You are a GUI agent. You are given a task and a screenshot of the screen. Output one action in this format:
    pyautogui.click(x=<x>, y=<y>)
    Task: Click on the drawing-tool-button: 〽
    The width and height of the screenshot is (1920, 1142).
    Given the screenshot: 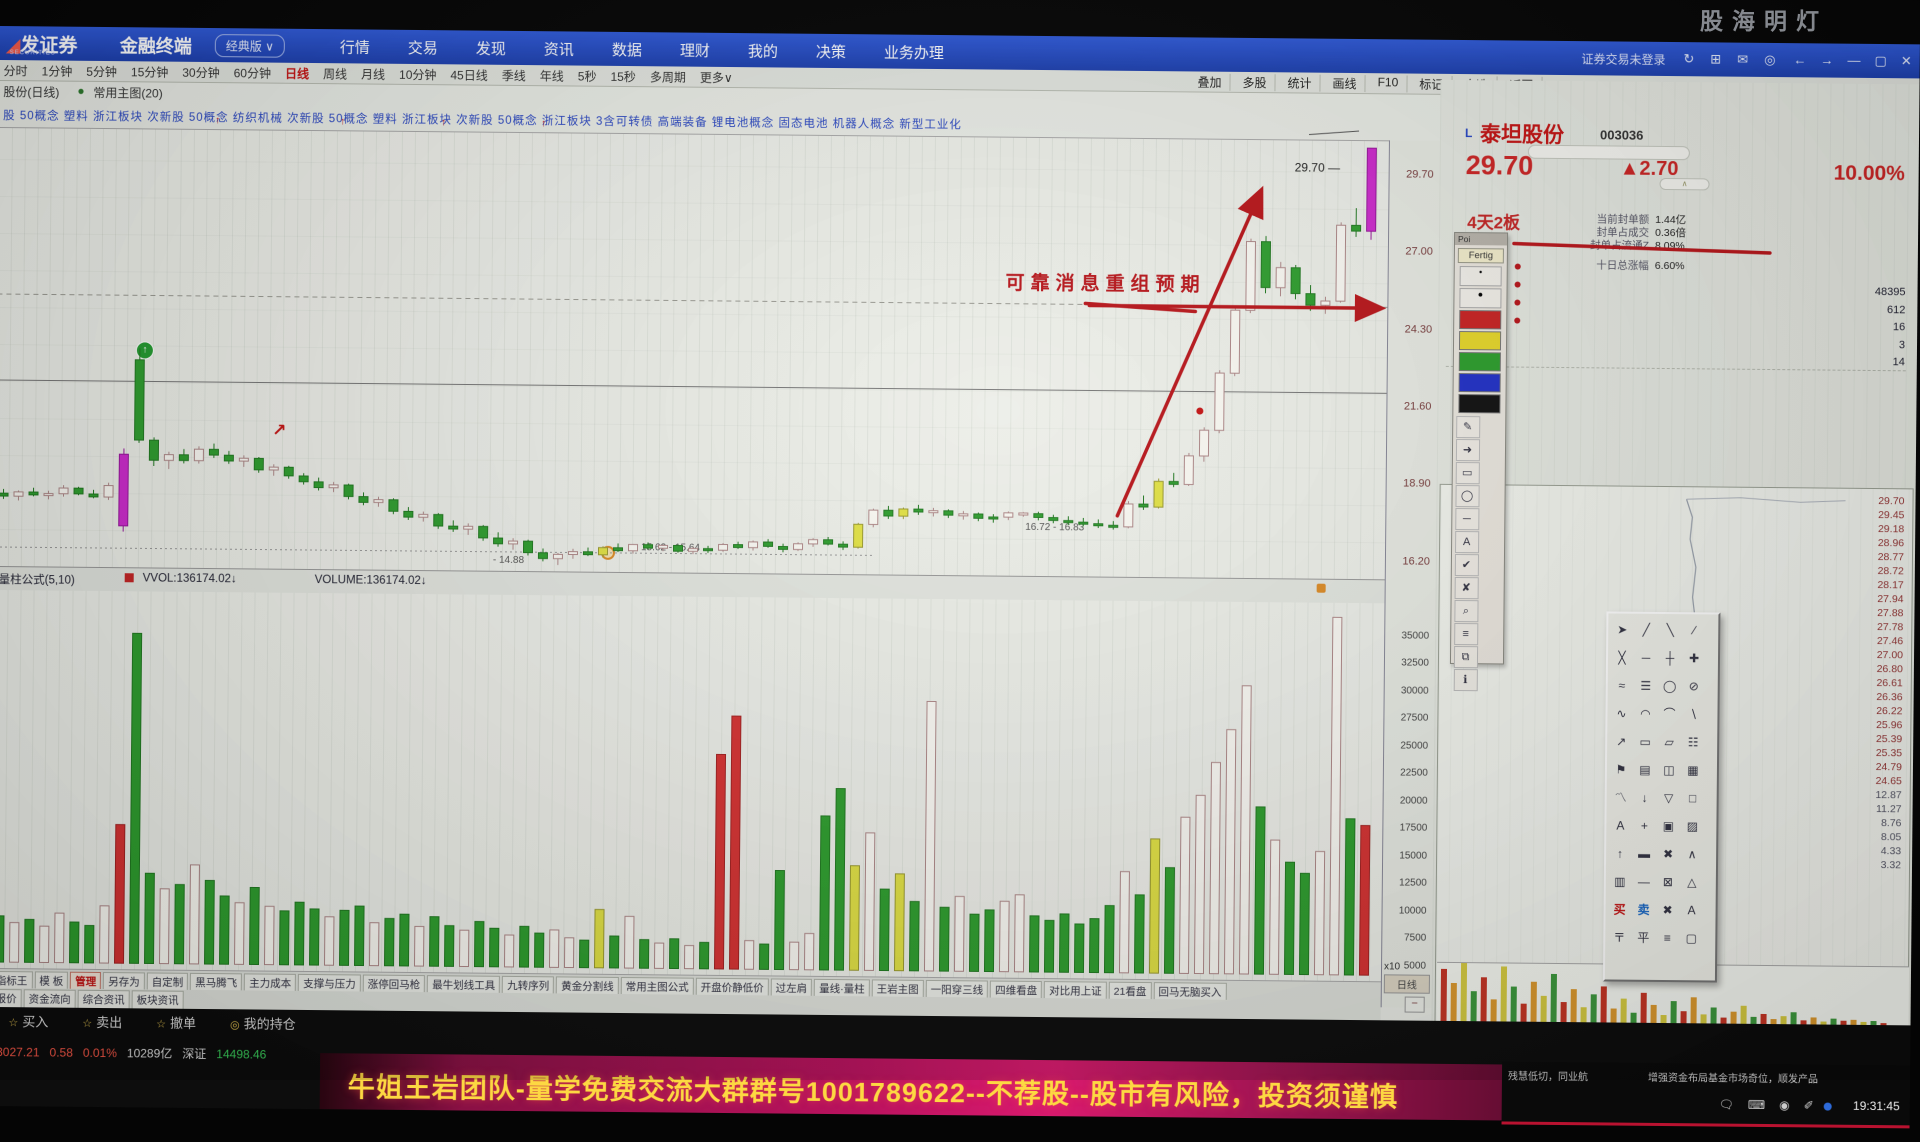 What is the action you would take?
    pyautogui.click(x=1621, y=797)
    